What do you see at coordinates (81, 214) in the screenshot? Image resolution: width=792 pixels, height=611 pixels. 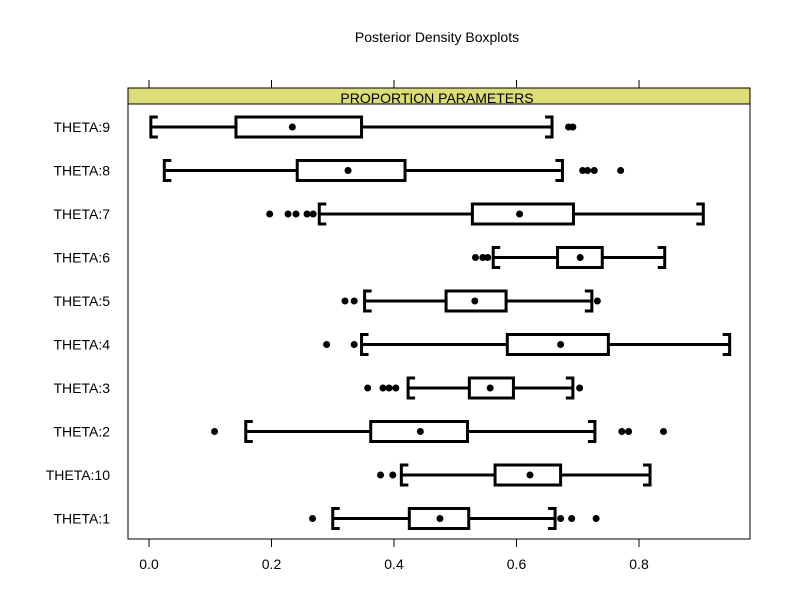 I see `row-label: THETA:7` at bounding box center [81, 214].